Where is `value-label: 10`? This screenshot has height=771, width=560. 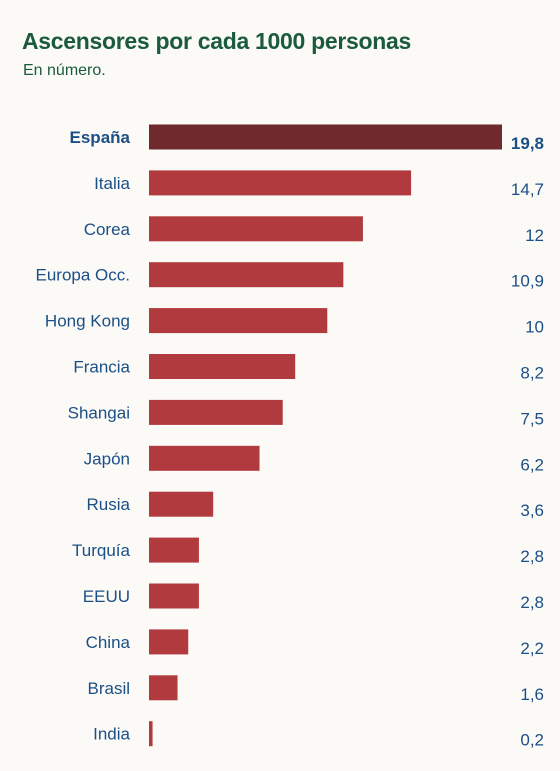 value-label: 10 is located at coordinates (534, 327).